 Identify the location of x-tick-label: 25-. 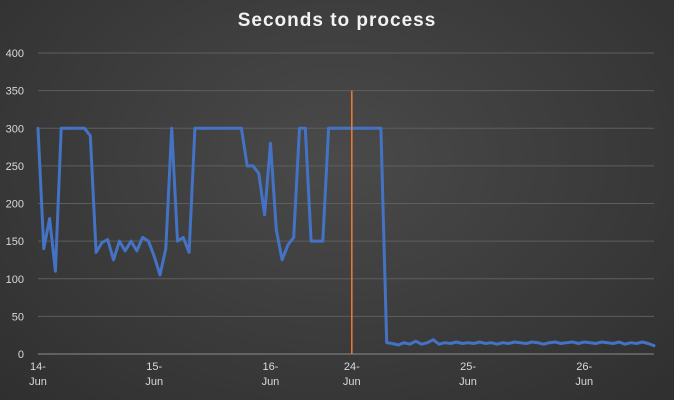
(468, 367).